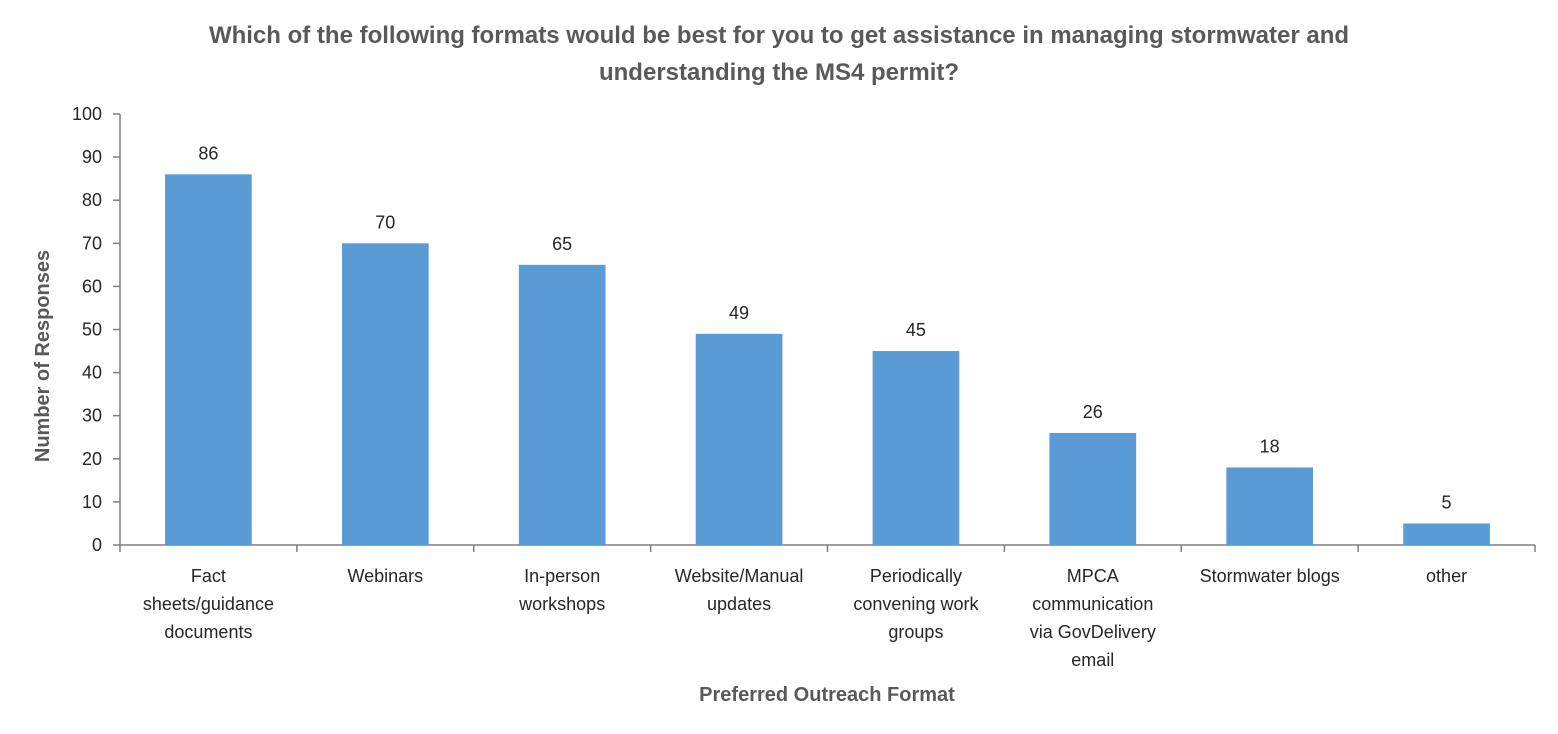 This screenshot has width=1558, height=734. Describe the element at coordinates (1270, 576) in the screenshot. I see `x-category-label: Stormwater blogs` at that location.